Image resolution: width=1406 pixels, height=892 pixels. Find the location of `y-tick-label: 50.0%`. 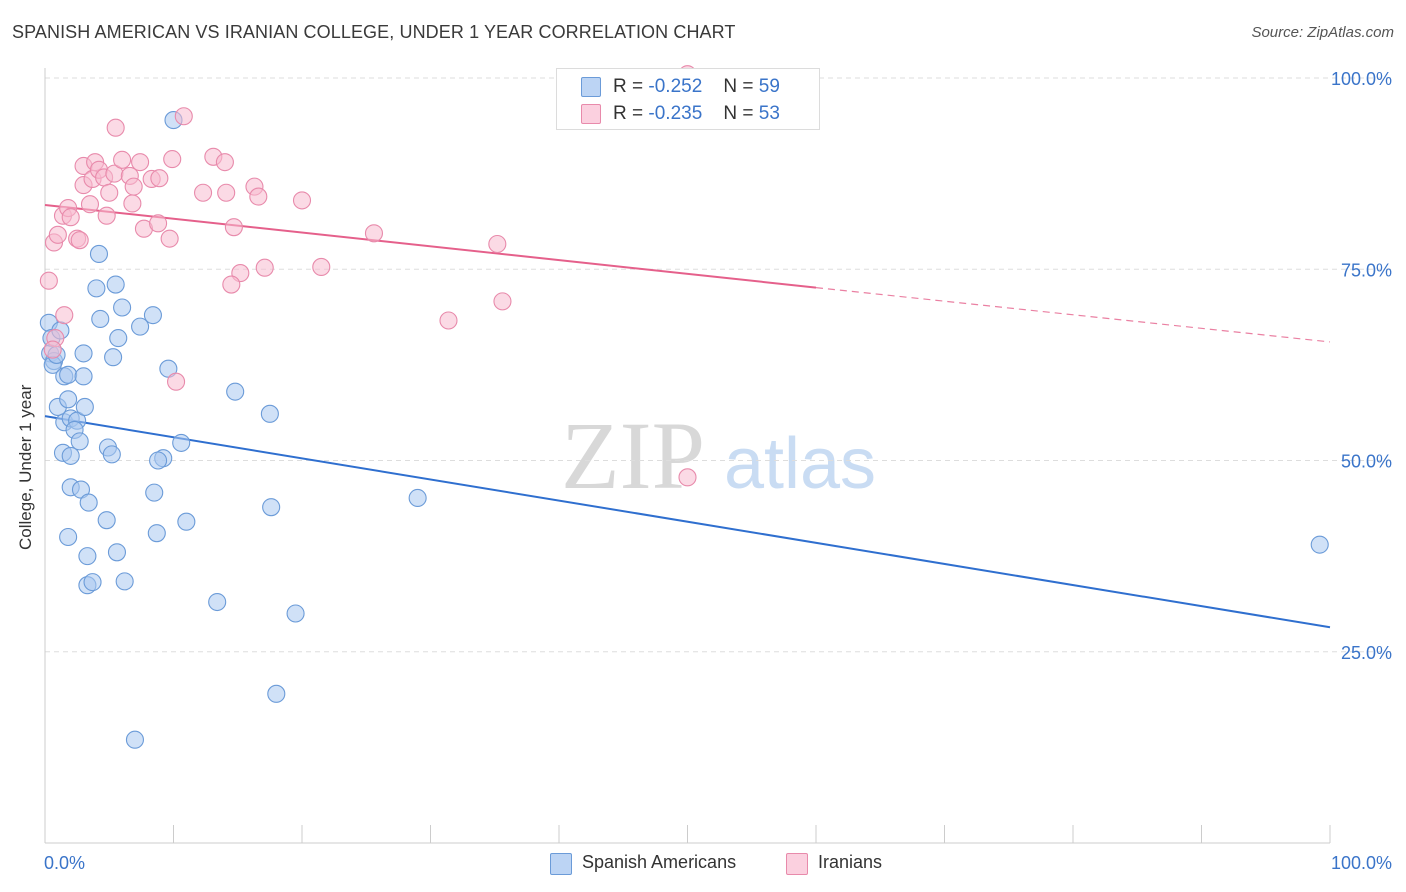

y-tick-label: 50.0% is located at coordinates (1366, 462).